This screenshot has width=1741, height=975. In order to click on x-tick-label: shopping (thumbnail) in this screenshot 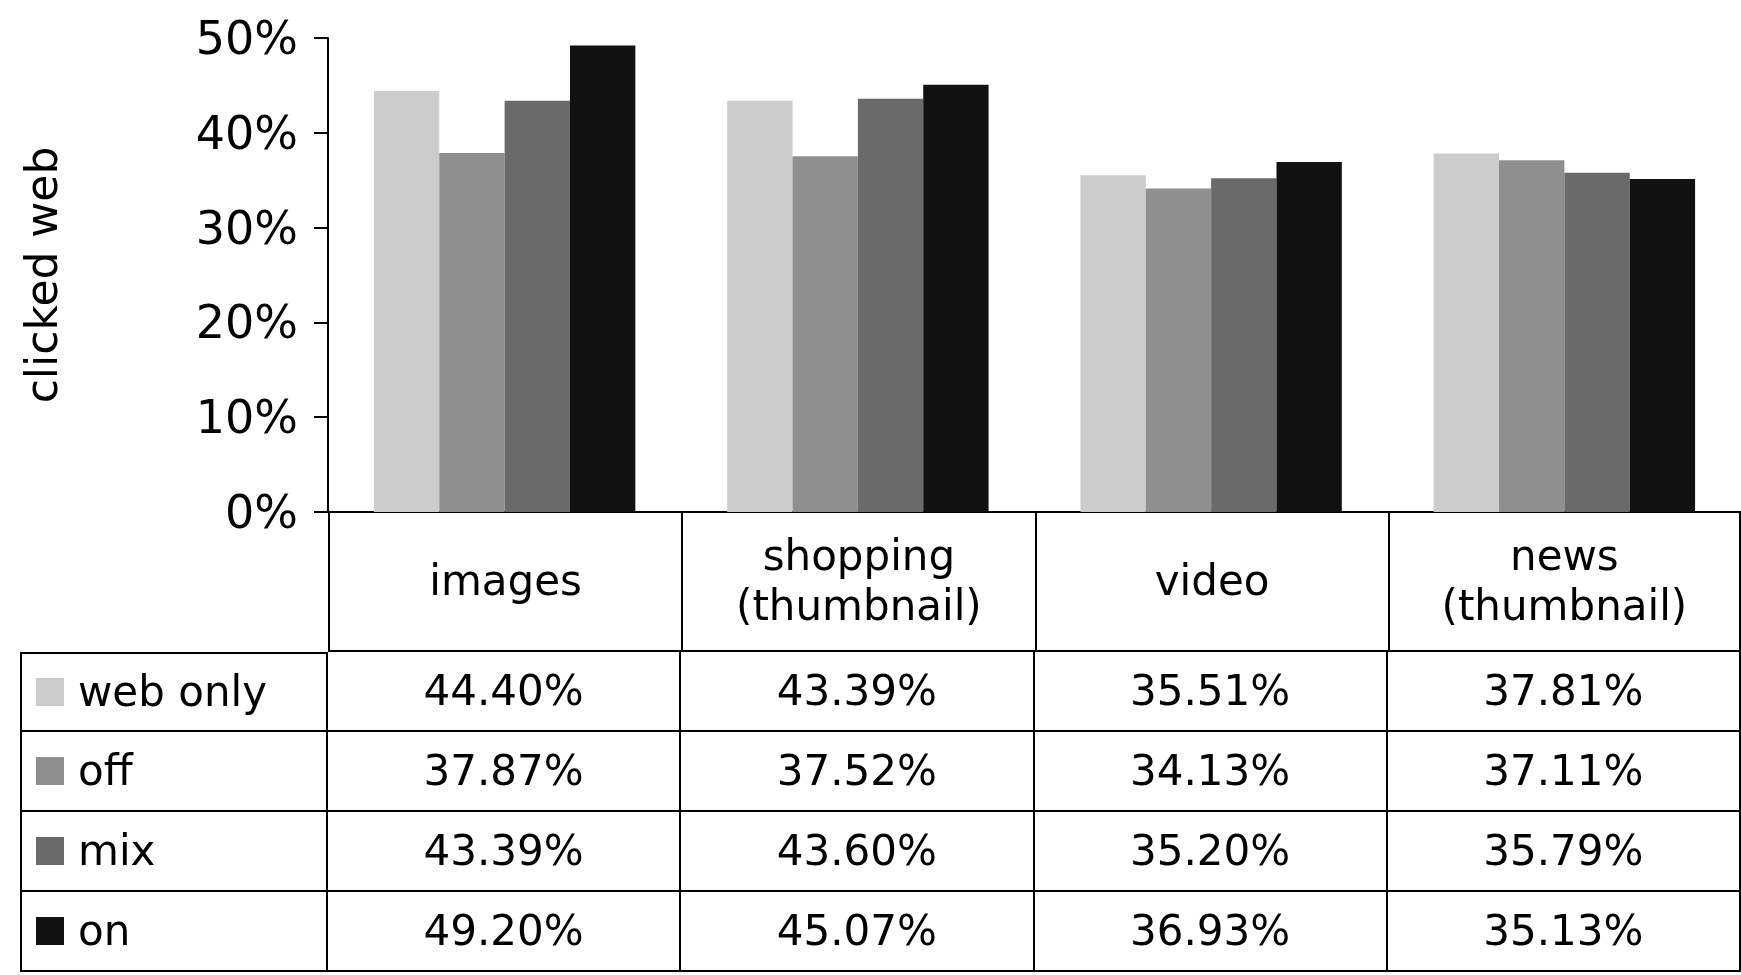, I will do `click(858, 582)`.